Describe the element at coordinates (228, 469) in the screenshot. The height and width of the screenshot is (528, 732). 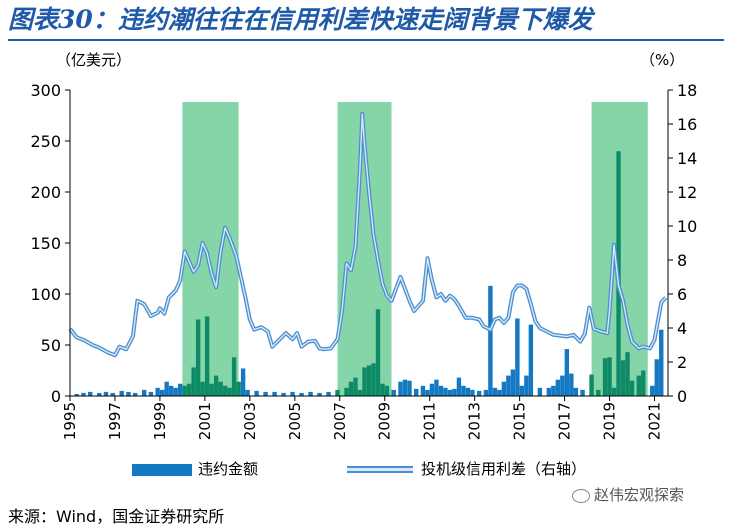
I see `legend-label-default: 违约金额` at that location.